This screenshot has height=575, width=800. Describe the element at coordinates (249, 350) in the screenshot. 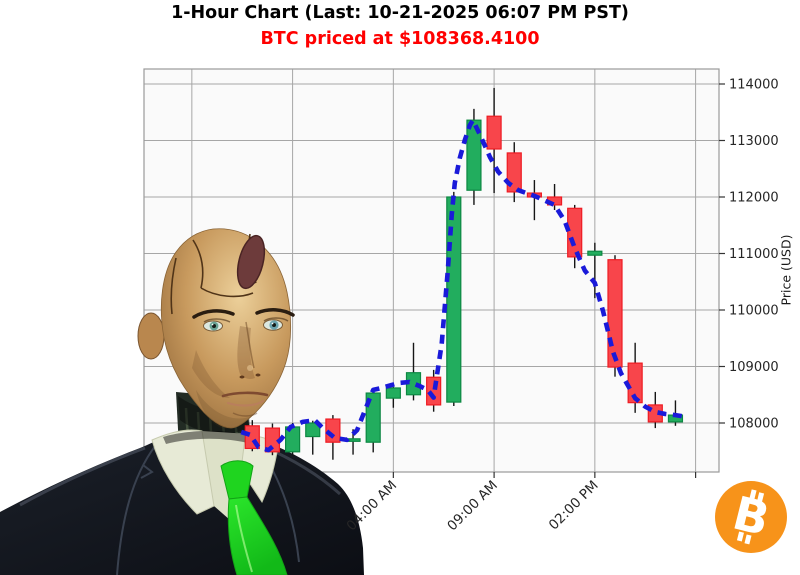

I see `robot-nose` at that location.